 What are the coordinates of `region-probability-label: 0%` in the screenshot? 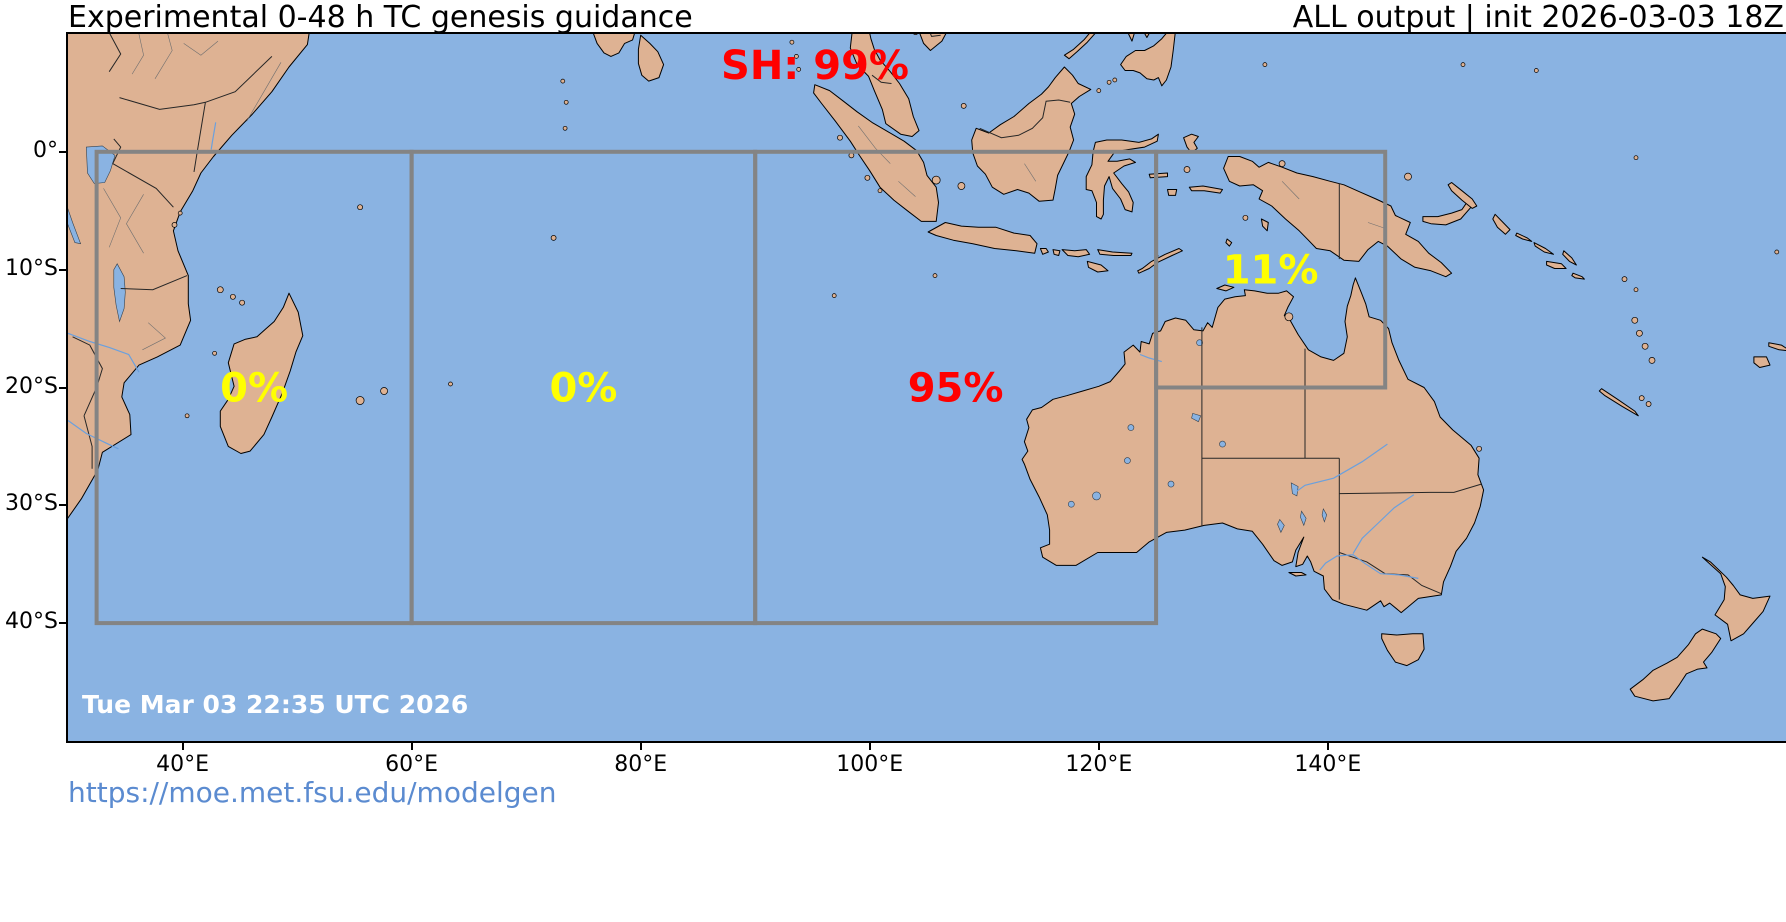 It's located at (583, 389).